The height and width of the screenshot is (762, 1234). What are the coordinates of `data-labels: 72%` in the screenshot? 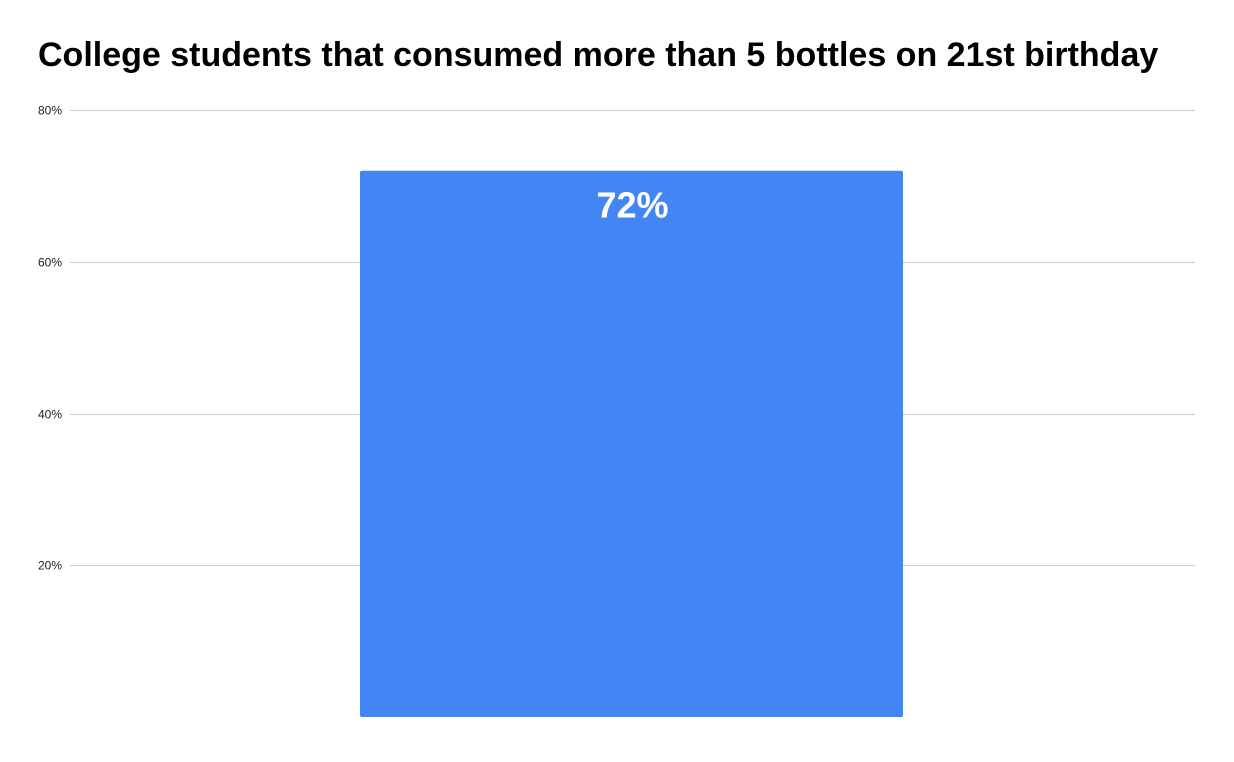 It's located at (632, 205).